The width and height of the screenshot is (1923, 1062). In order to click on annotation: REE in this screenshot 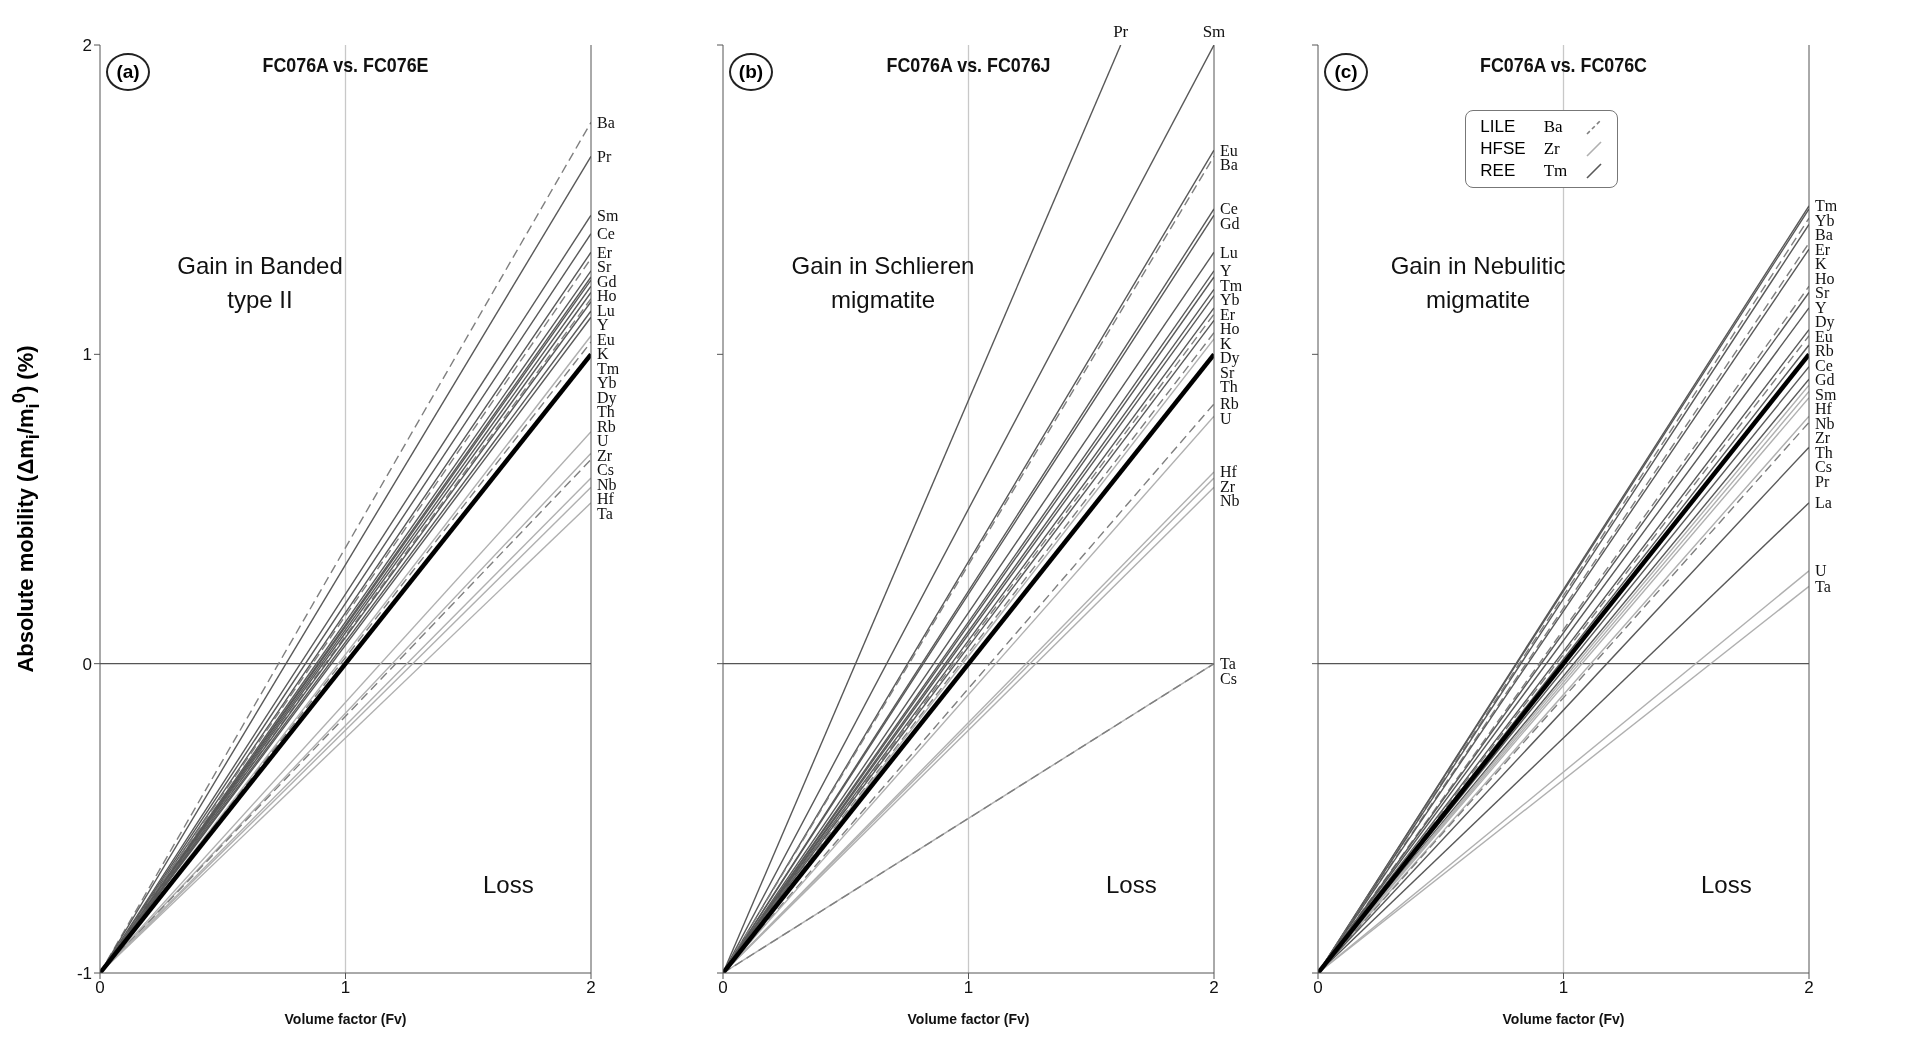, I will do `click(1498, 171)`.